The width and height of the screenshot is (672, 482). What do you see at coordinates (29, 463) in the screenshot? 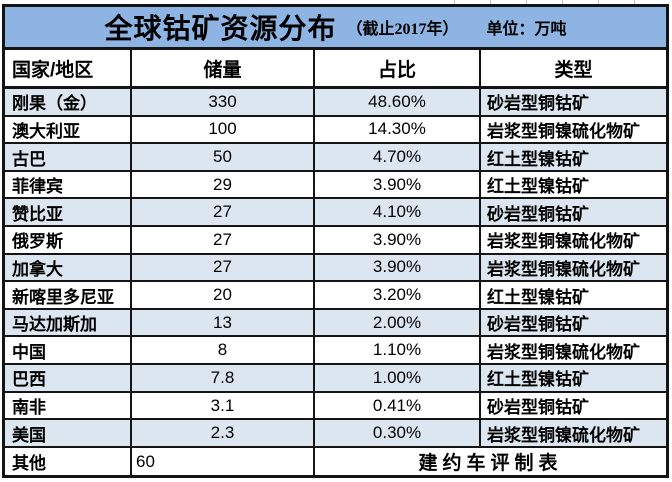
I see `cell-country: 其他` at bounding box center [29, 463].